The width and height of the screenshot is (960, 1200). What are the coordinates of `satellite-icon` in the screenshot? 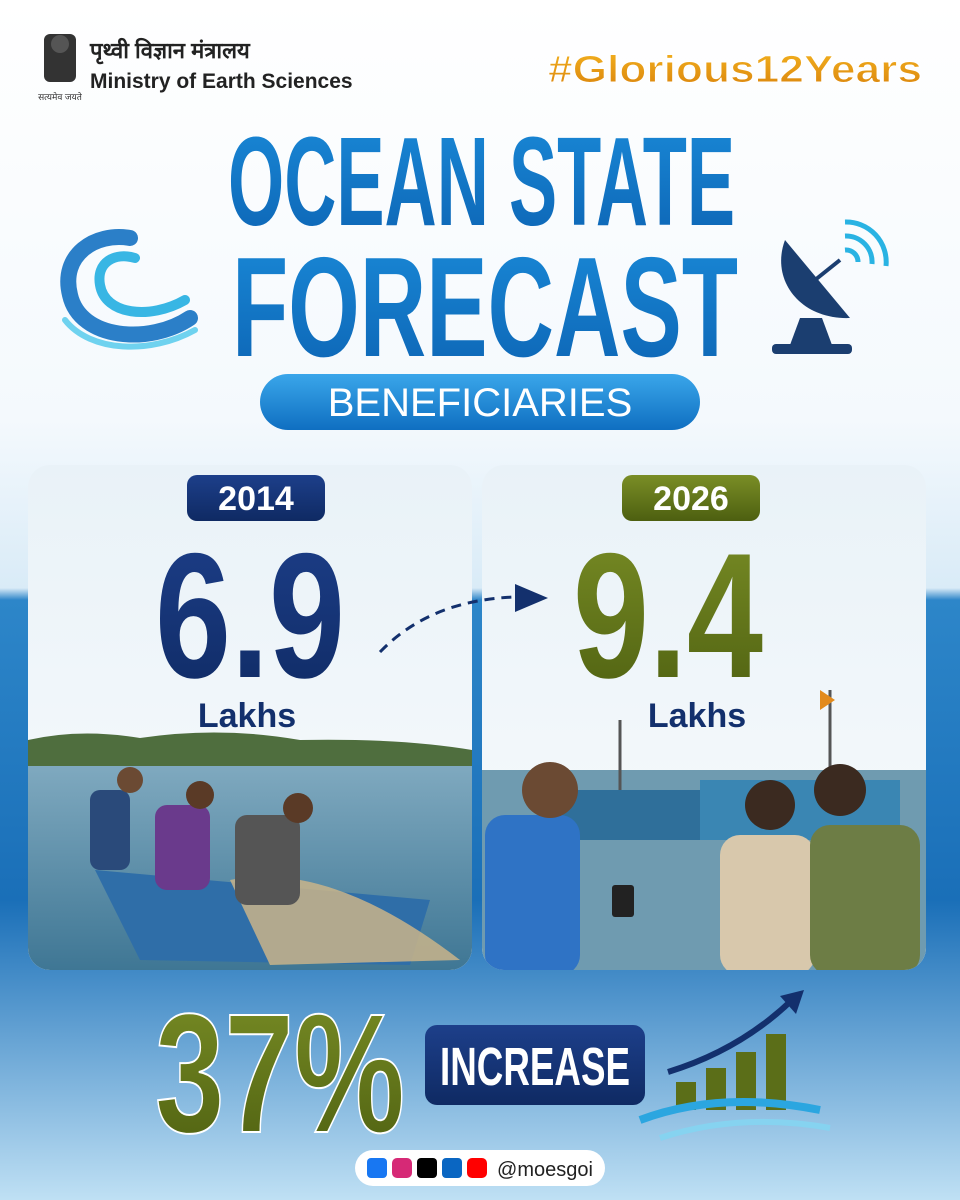 It's located at (830, 286).